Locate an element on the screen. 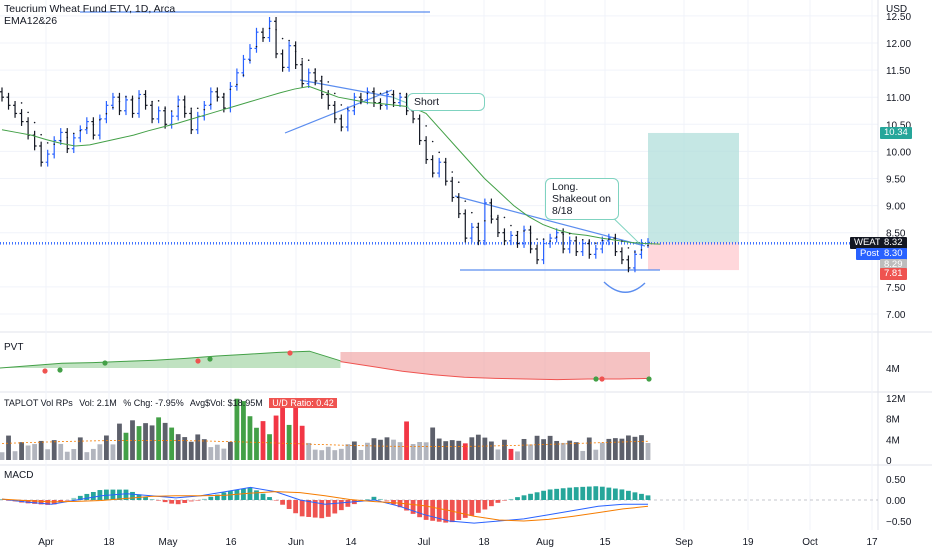 The width and height of the screenshot is (932, 550). macd-tick-label: 0.50 is located at coordinates (896, 480).